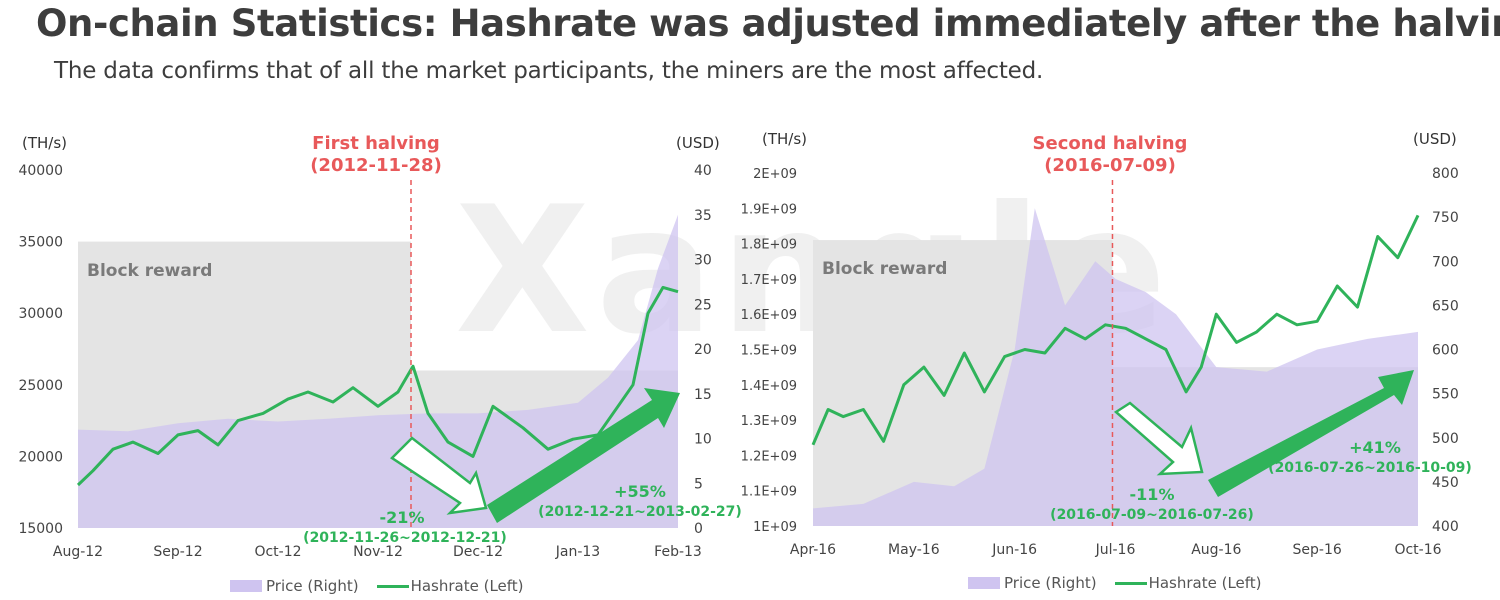 The image size is (1500, 600). What do you see at coordinates (1445, 351) in the screenshot?
I see `right-tick-label: 600` at bounding box center [1445, 351].